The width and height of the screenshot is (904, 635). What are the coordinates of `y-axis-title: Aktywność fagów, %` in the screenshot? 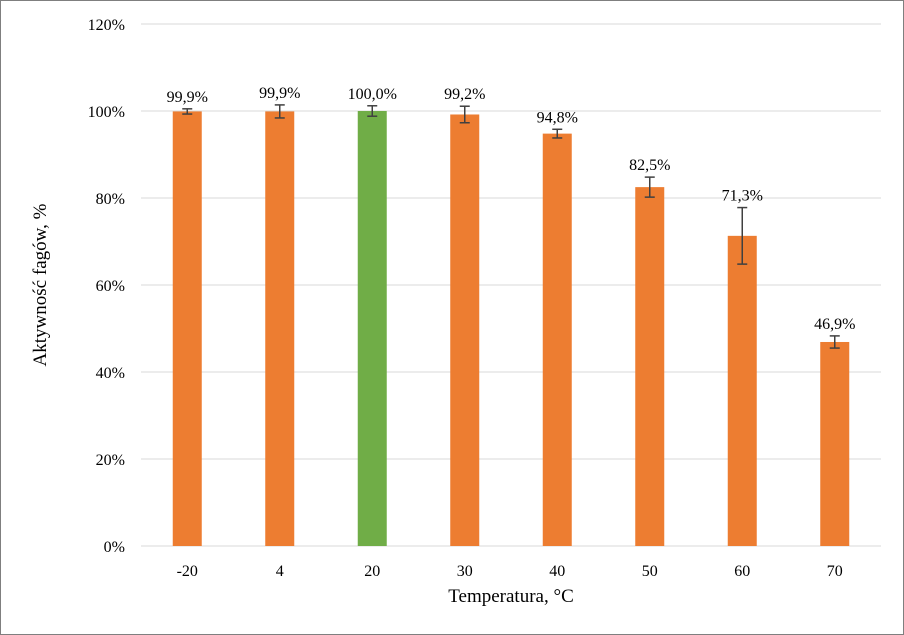 It's located at (40, 284).